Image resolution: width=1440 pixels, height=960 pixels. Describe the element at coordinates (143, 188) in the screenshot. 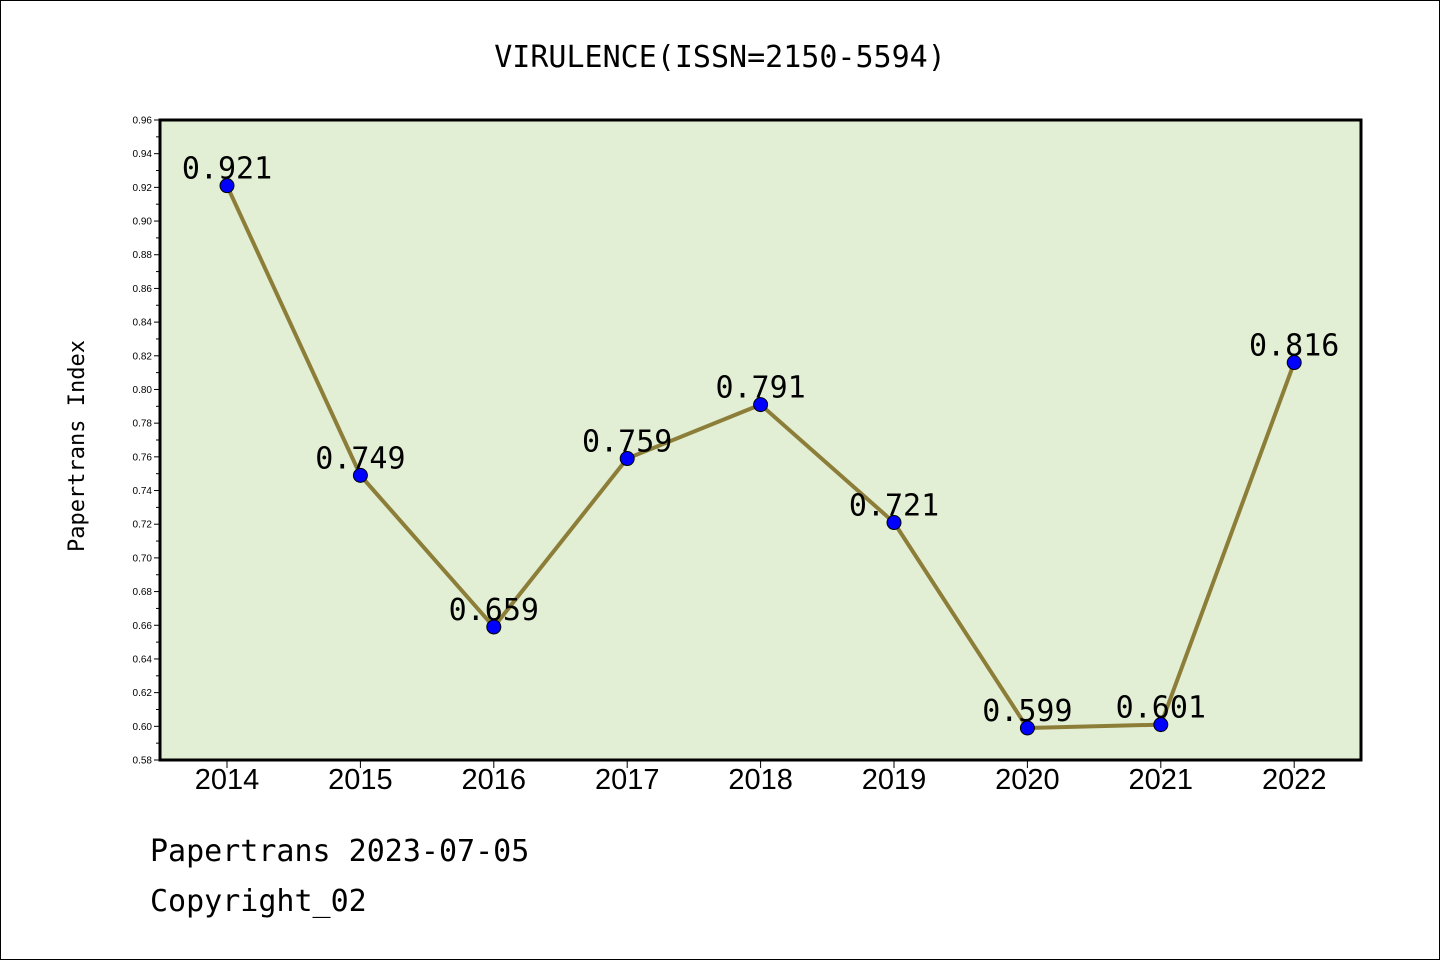

I see `y-tick-label: 0.92` at that location.